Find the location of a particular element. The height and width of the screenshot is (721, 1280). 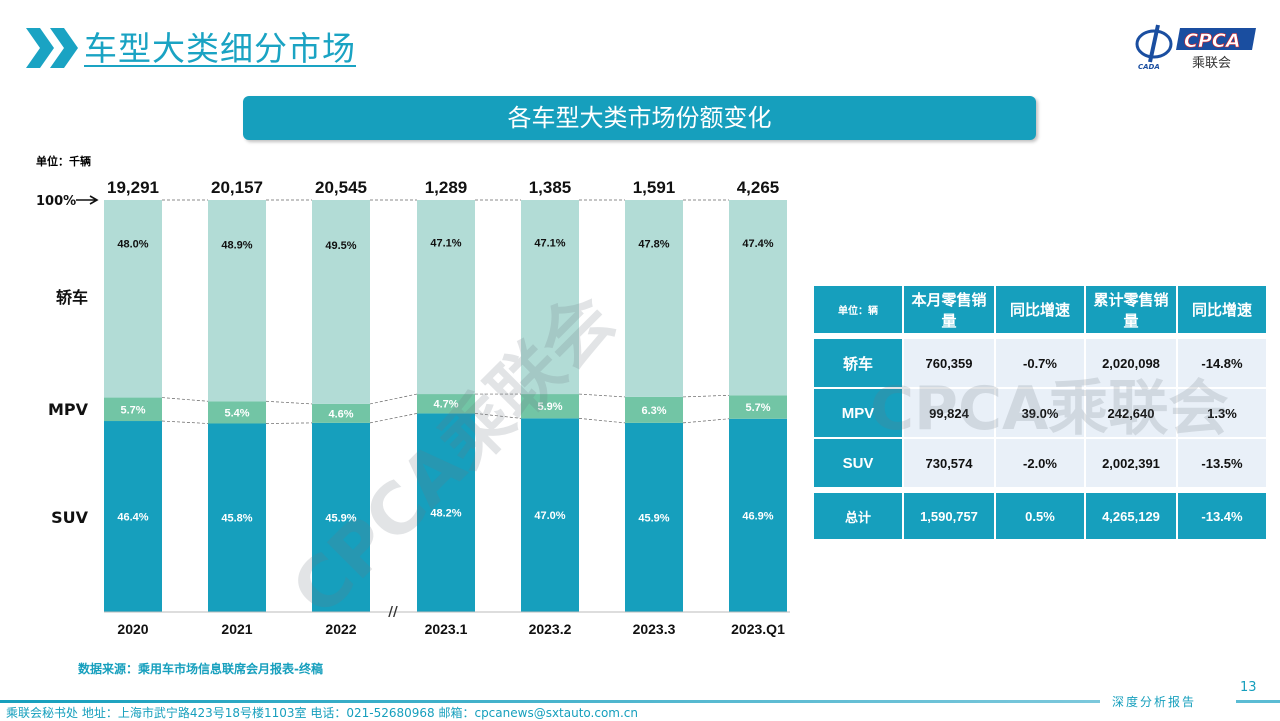

data-label-suv: 47.0% is located at coordinates (549, 516).